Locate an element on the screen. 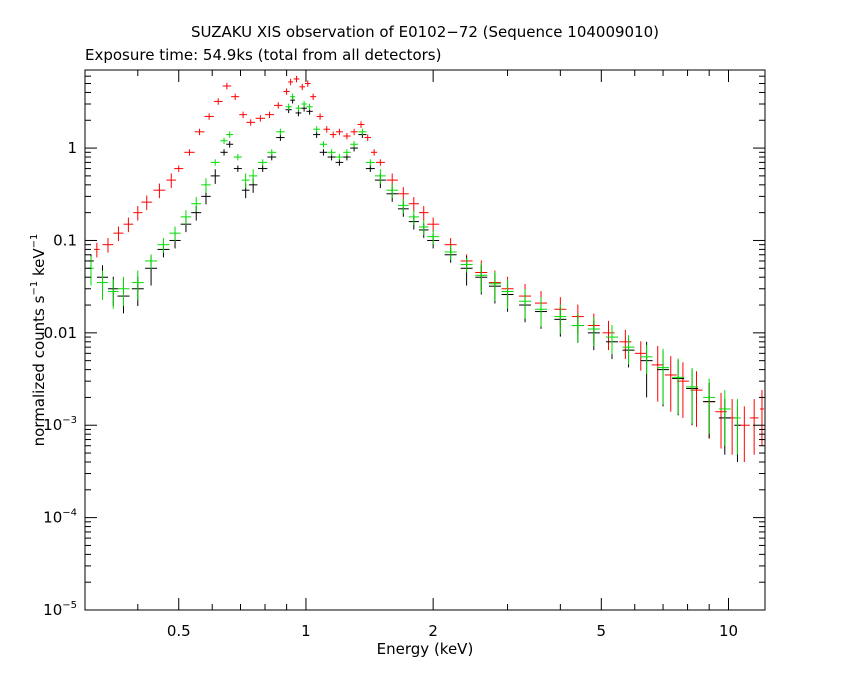  y-axis-label: normalized counts s−1 keV−1 is located at coordinates (38, 340).